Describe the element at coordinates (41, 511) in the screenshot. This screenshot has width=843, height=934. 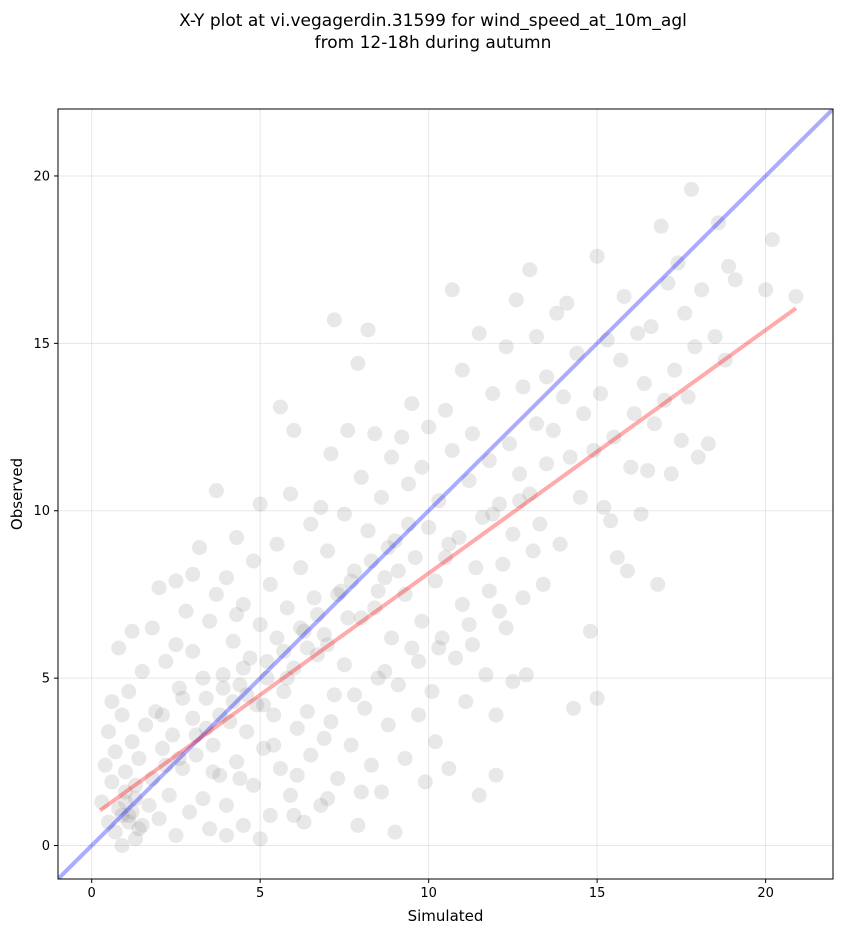
I see `y-tick-label-2: 10` at that location.